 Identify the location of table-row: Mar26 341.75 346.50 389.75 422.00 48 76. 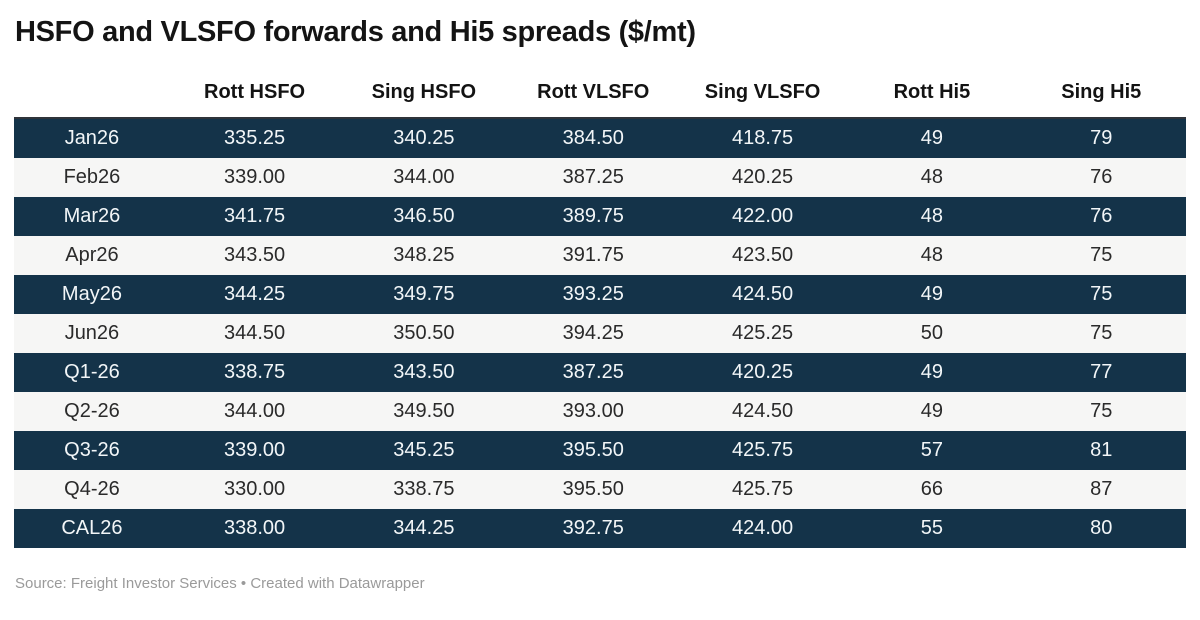
(600, 217).